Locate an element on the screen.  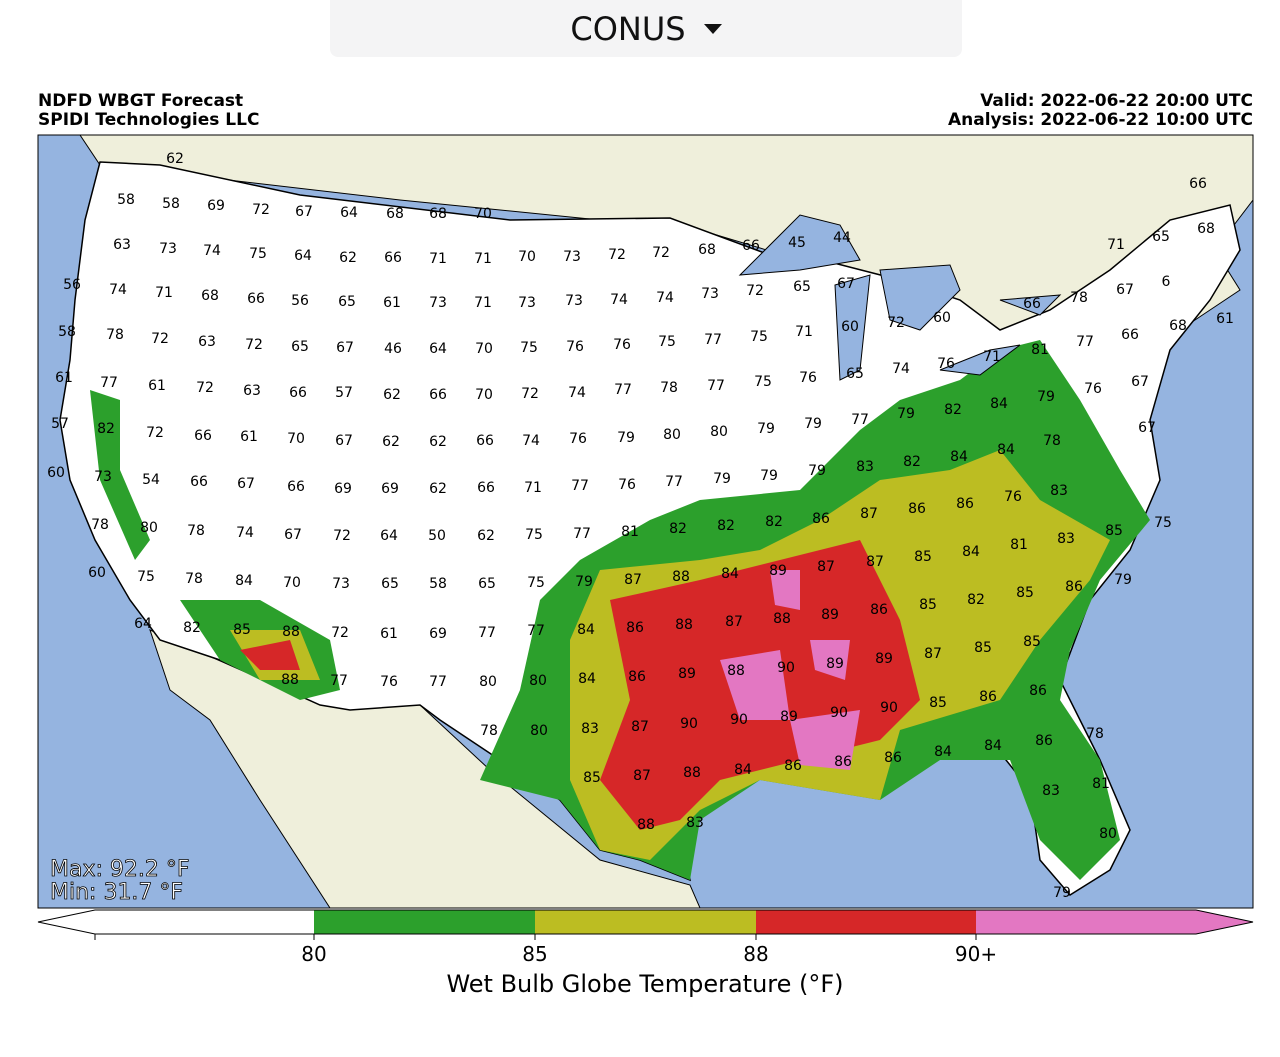
station-value: 6 is located at coordinates (1166, 282).